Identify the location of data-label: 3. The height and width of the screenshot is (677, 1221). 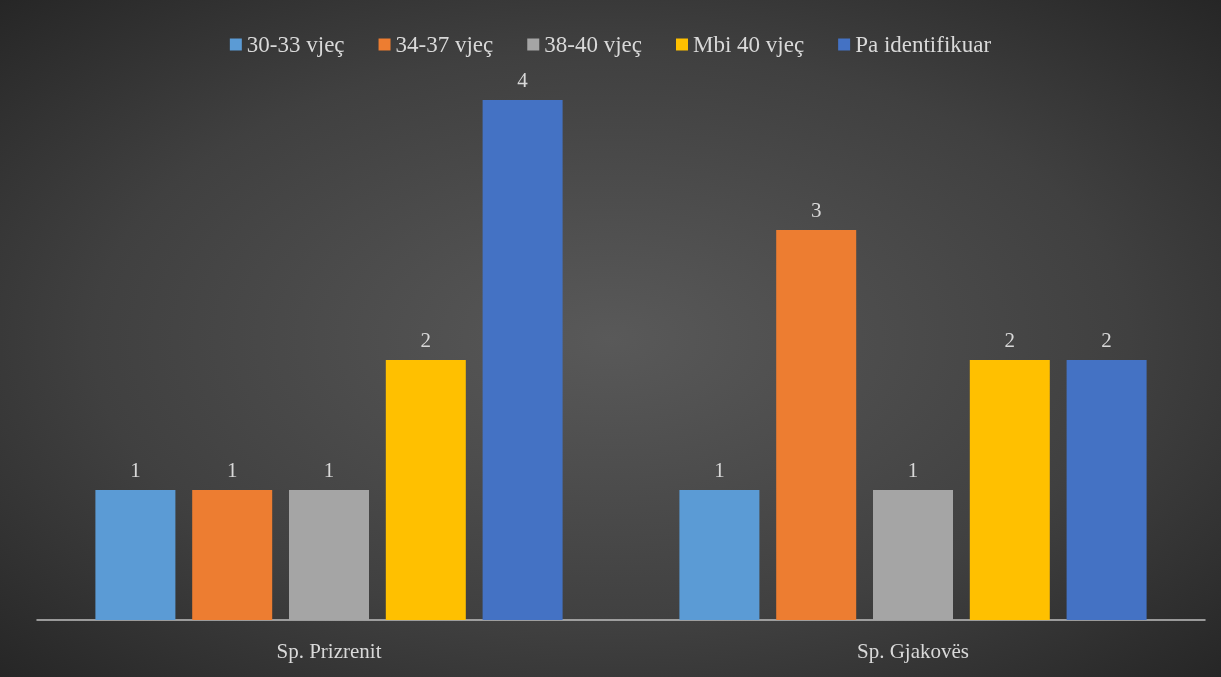
(816, 209).